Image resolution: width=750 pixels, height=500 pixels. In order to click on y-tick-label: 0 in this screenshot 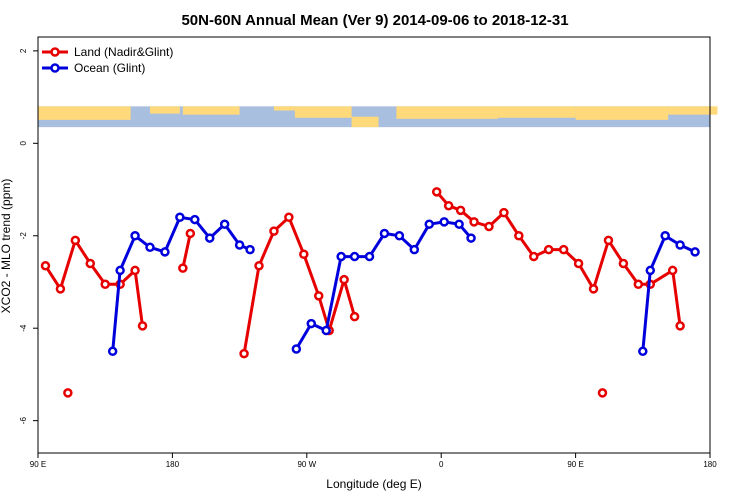, I will do `click(23, 143)`.